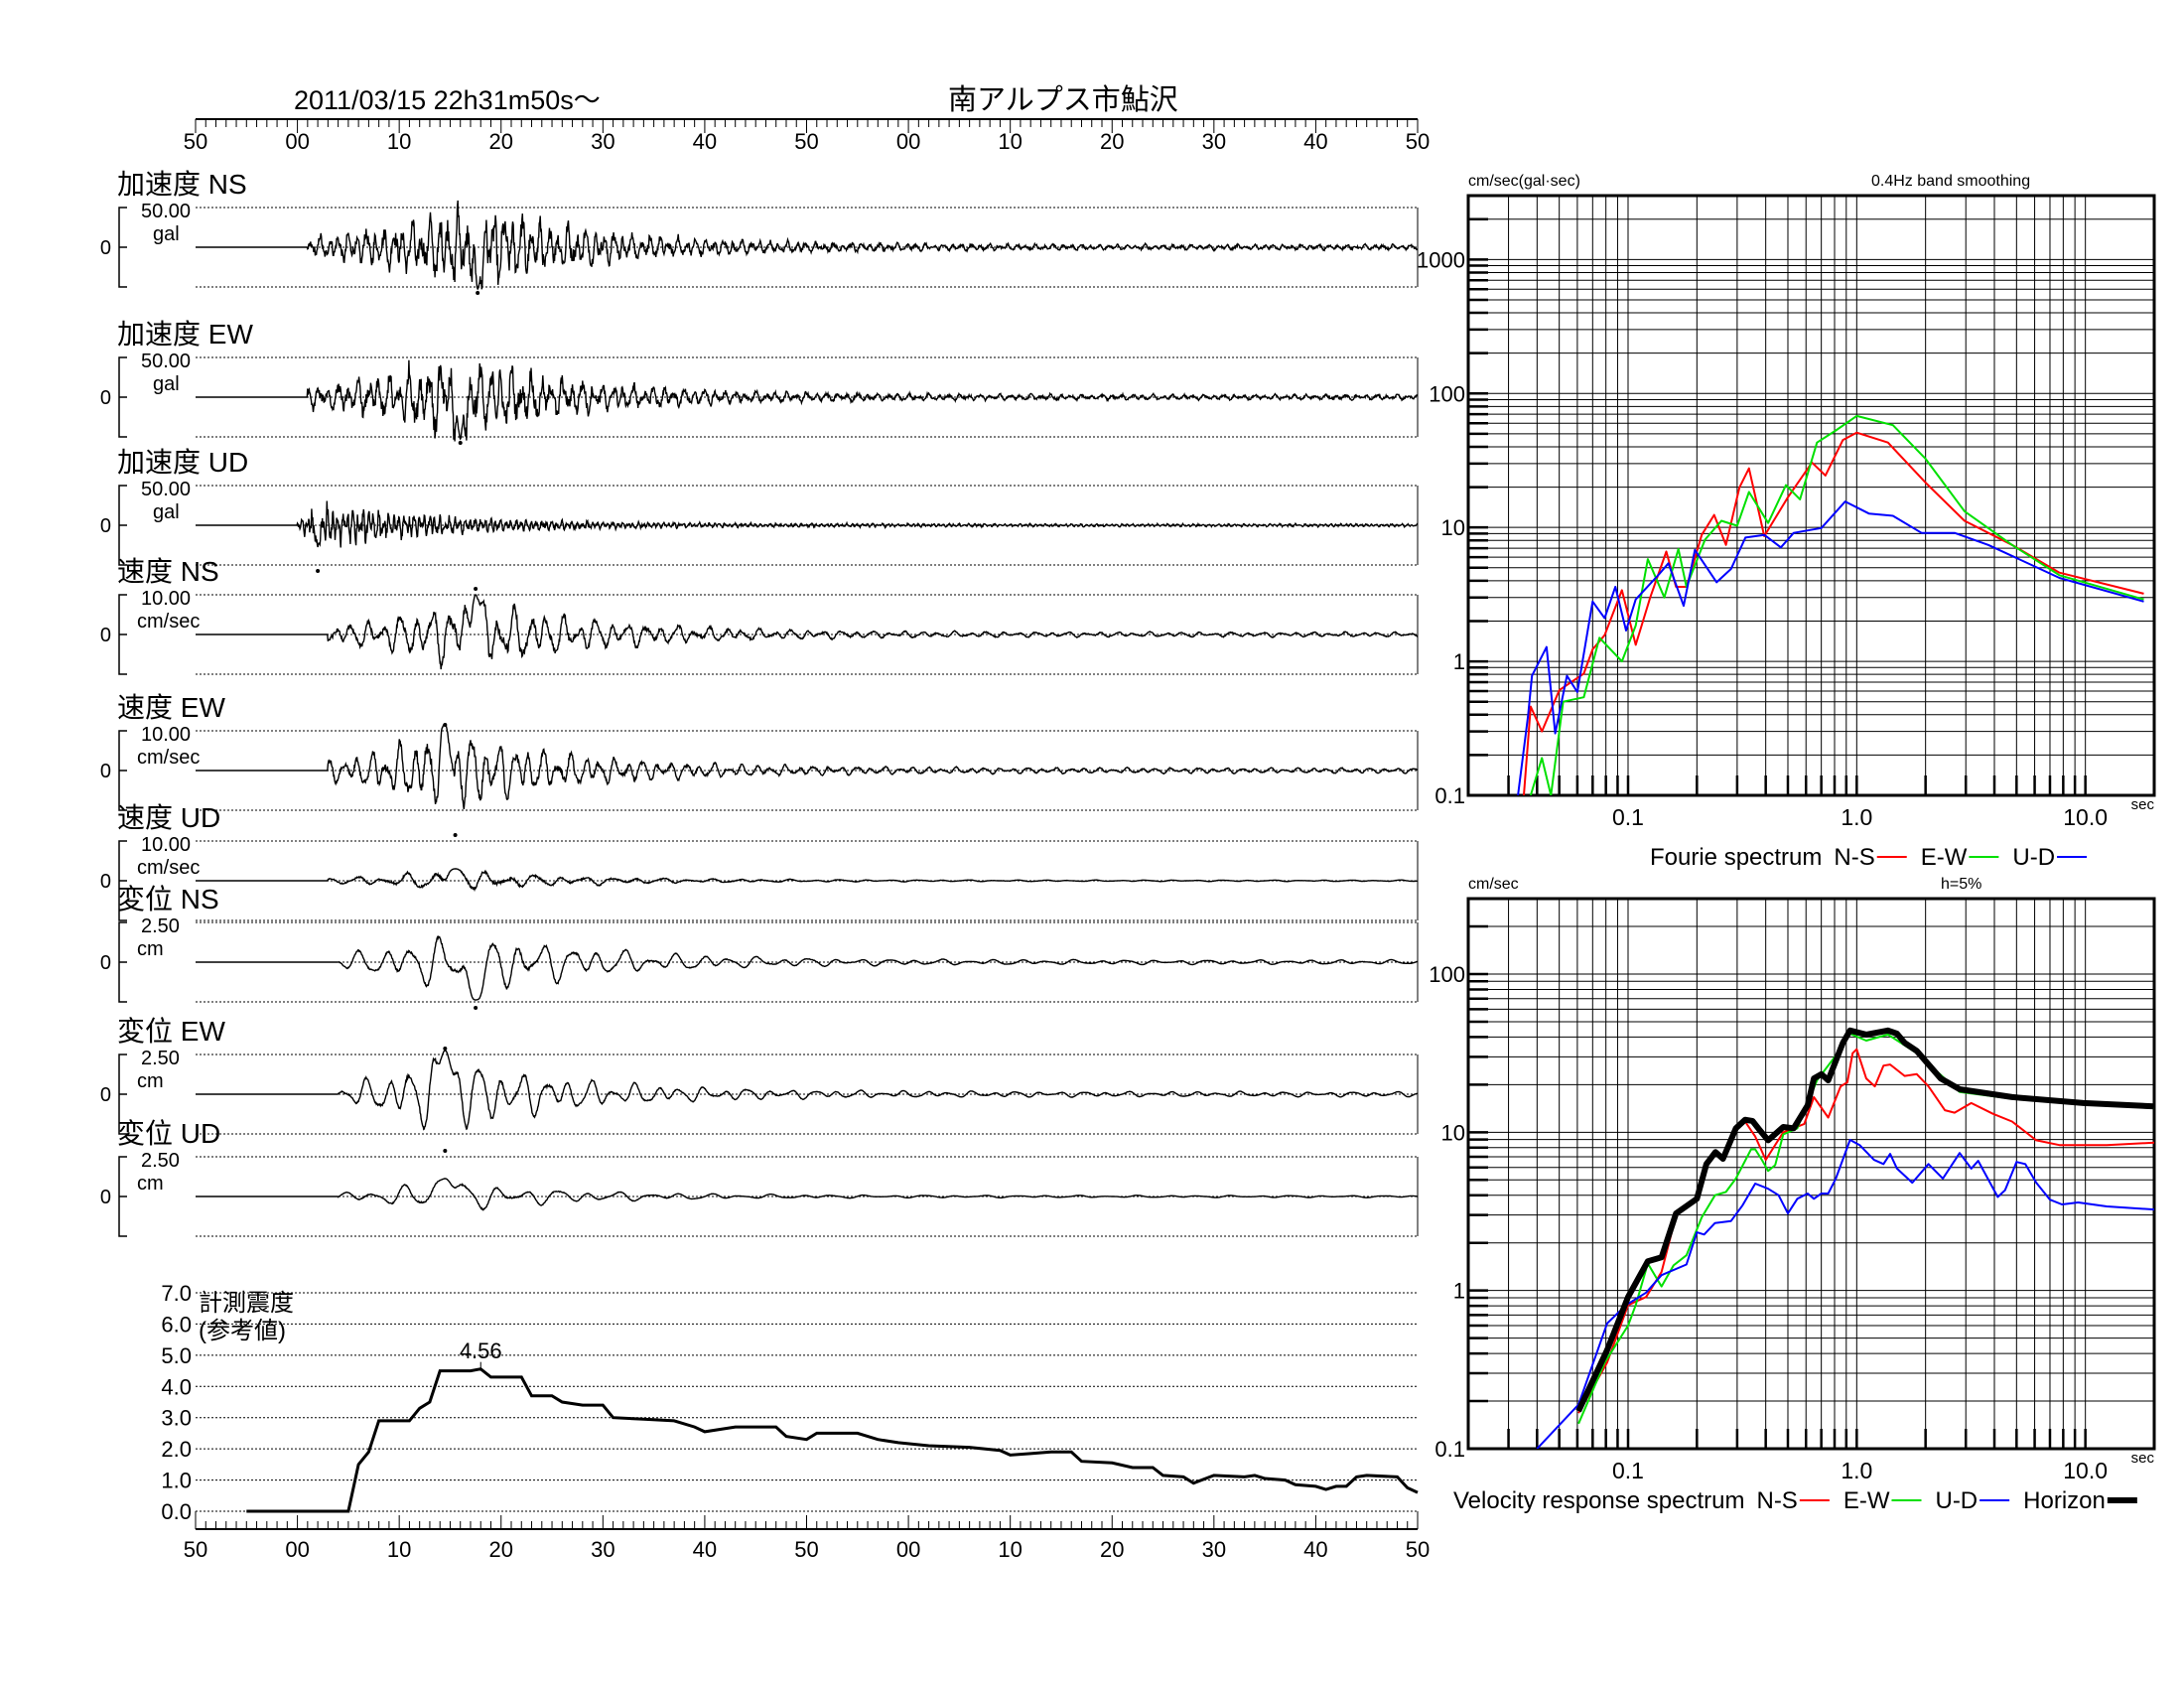 The image size is (2184, 1688). I want to click on time-axis-bottom: 50 00 10 20 30 40 50 00 10 20 30 40 50, so click(807, 1536).